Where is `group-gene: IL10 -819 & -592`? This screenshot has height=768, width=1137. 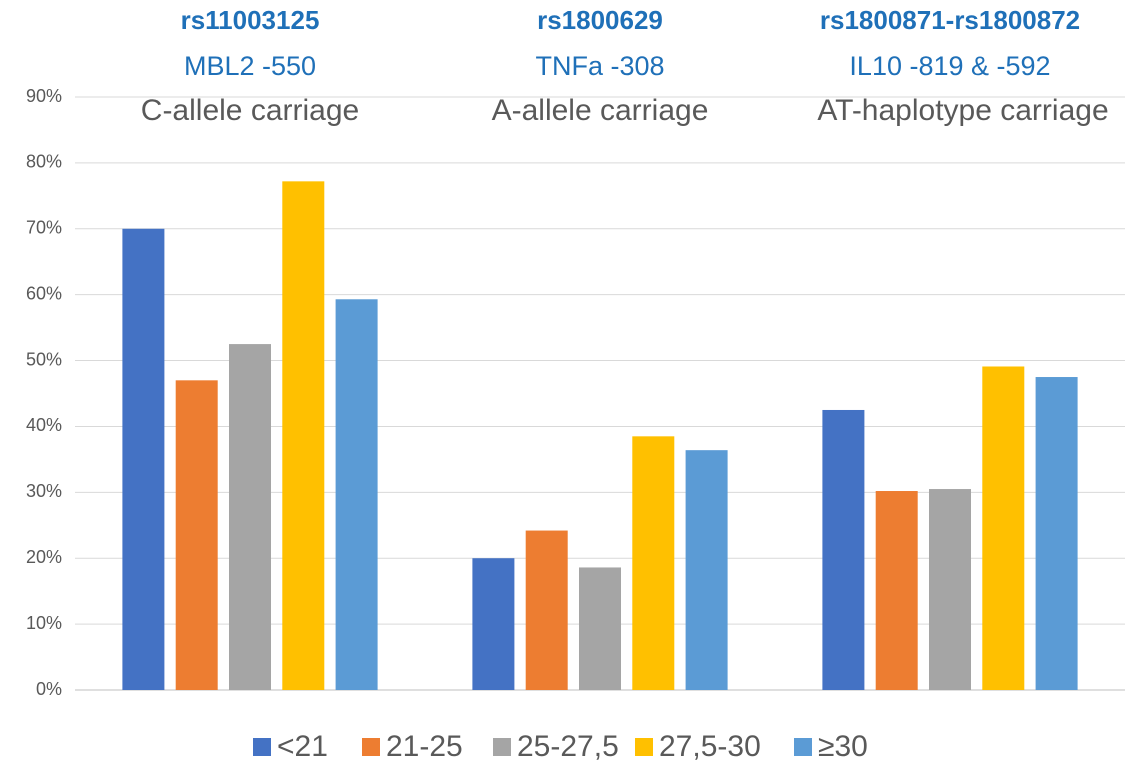 group-gene: IL10 -819 & -592 is located at coordinates (949, 66).